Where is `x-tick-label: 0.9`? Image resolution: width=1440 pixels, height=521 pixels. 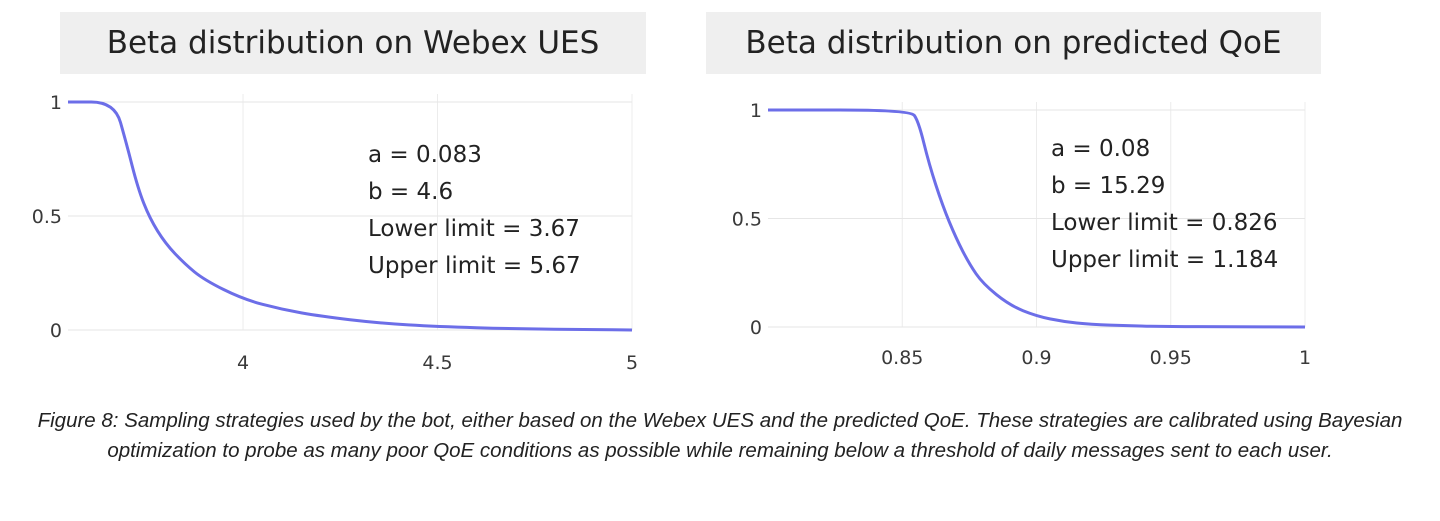
x-tick-label: 0.9 is located at coordinates (1036, 358).